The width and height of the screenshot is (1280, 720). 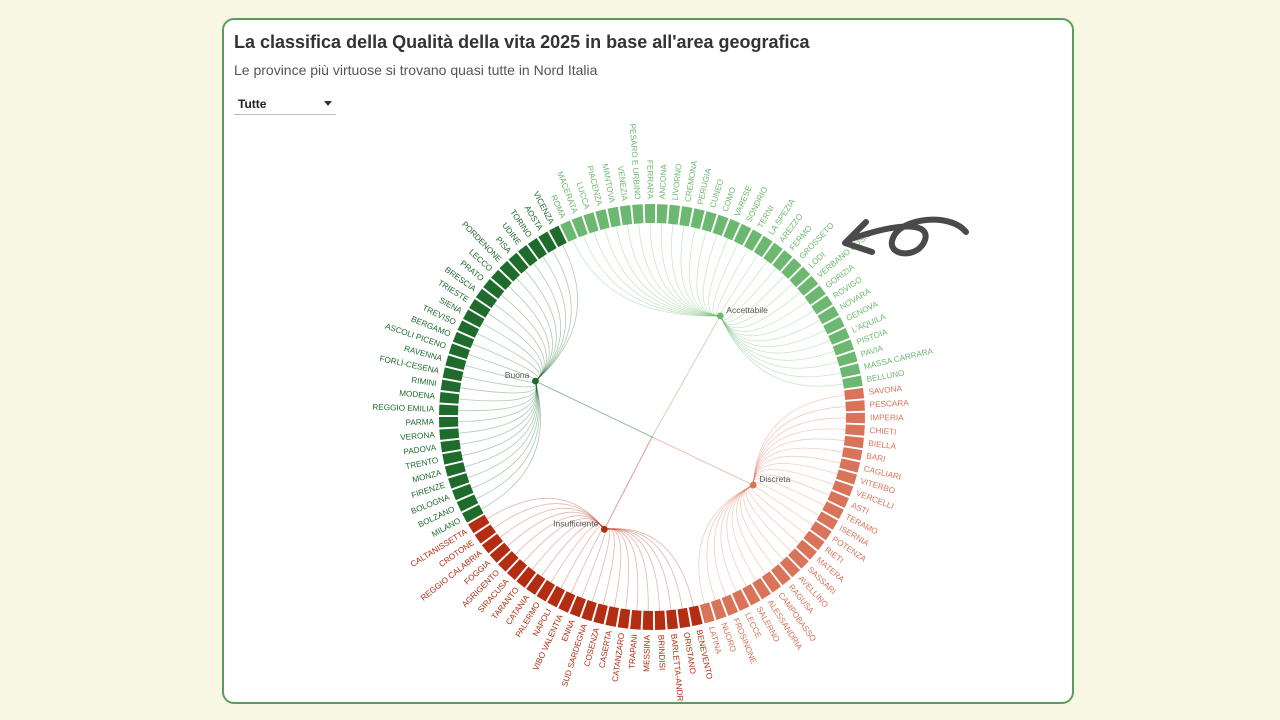 I want to click on area-filter-dropdown: Tutte, so click(x=285, y=104).